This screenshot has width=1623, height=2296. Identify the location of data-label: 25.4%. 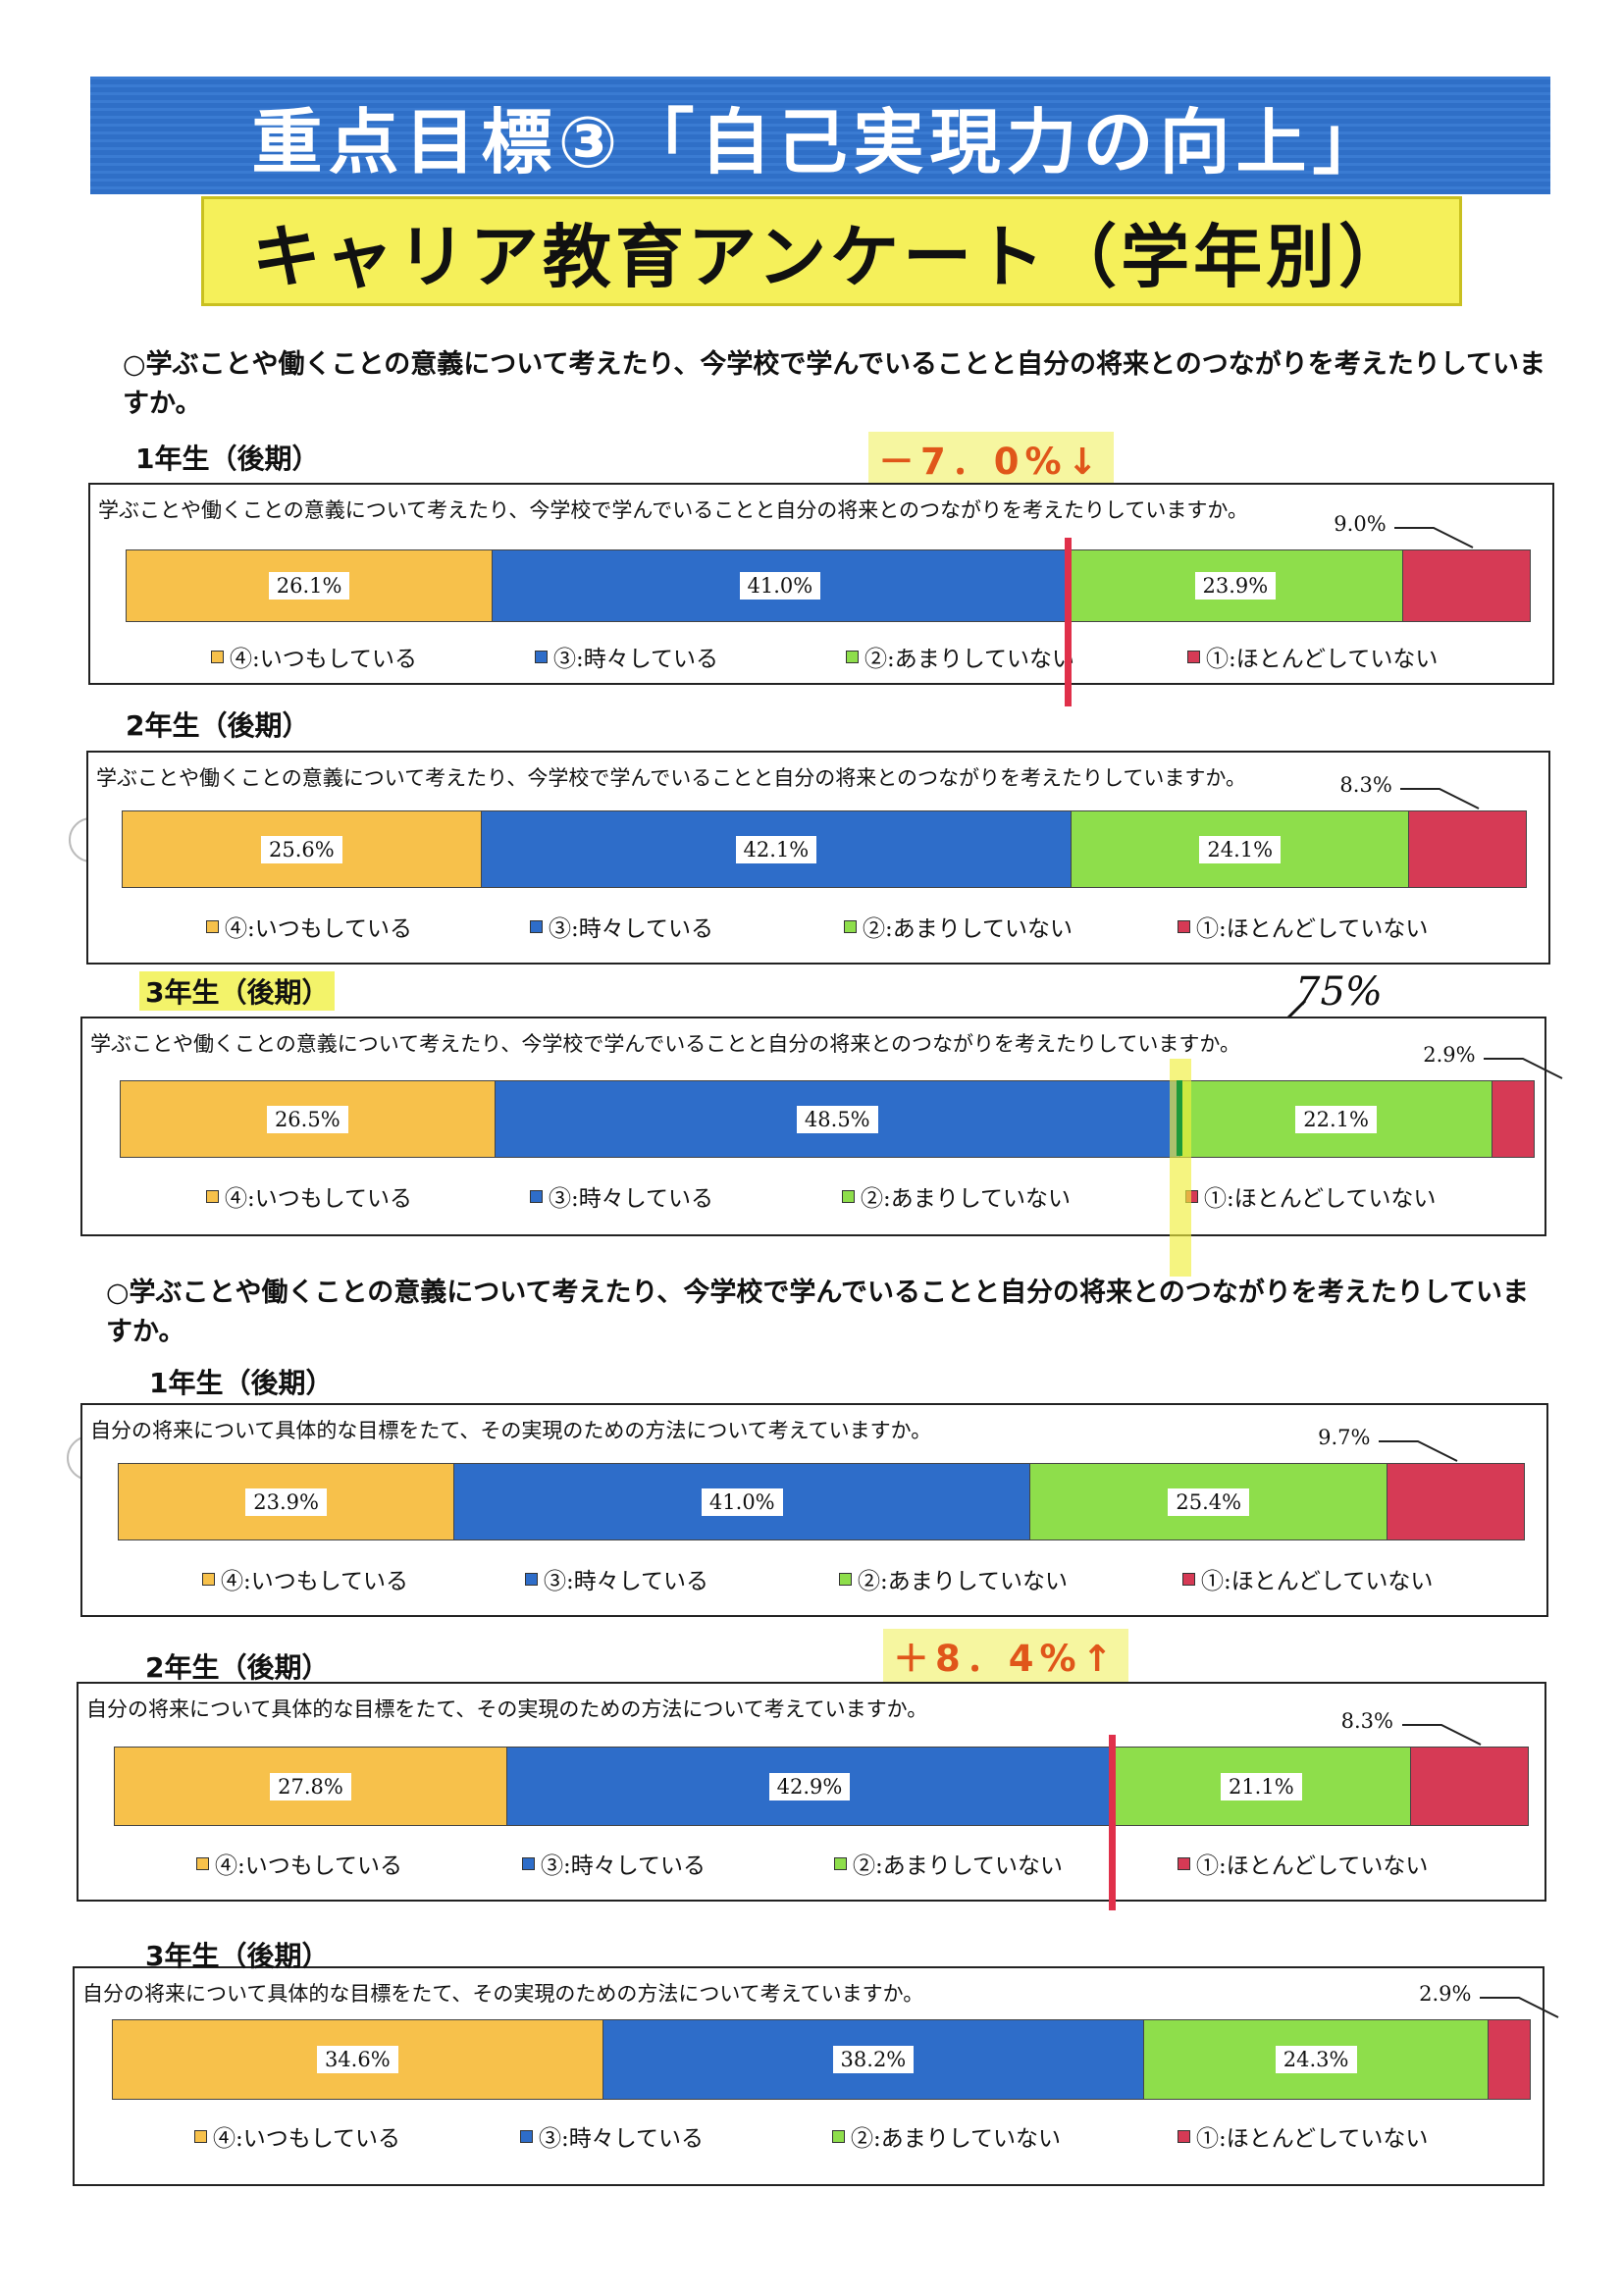
(1209, 1501).